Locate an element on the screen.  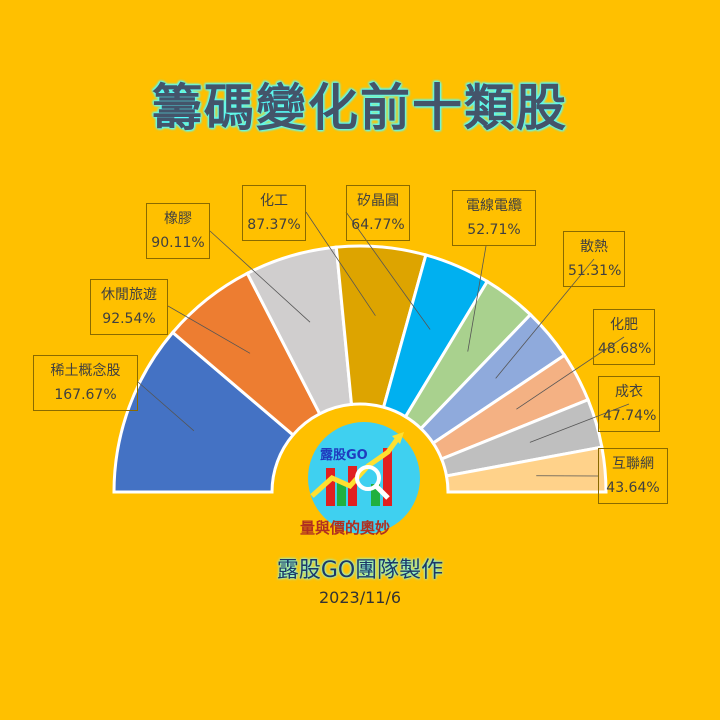
data-label: 互聯網 43.64% is located at coordinates (633, 476).